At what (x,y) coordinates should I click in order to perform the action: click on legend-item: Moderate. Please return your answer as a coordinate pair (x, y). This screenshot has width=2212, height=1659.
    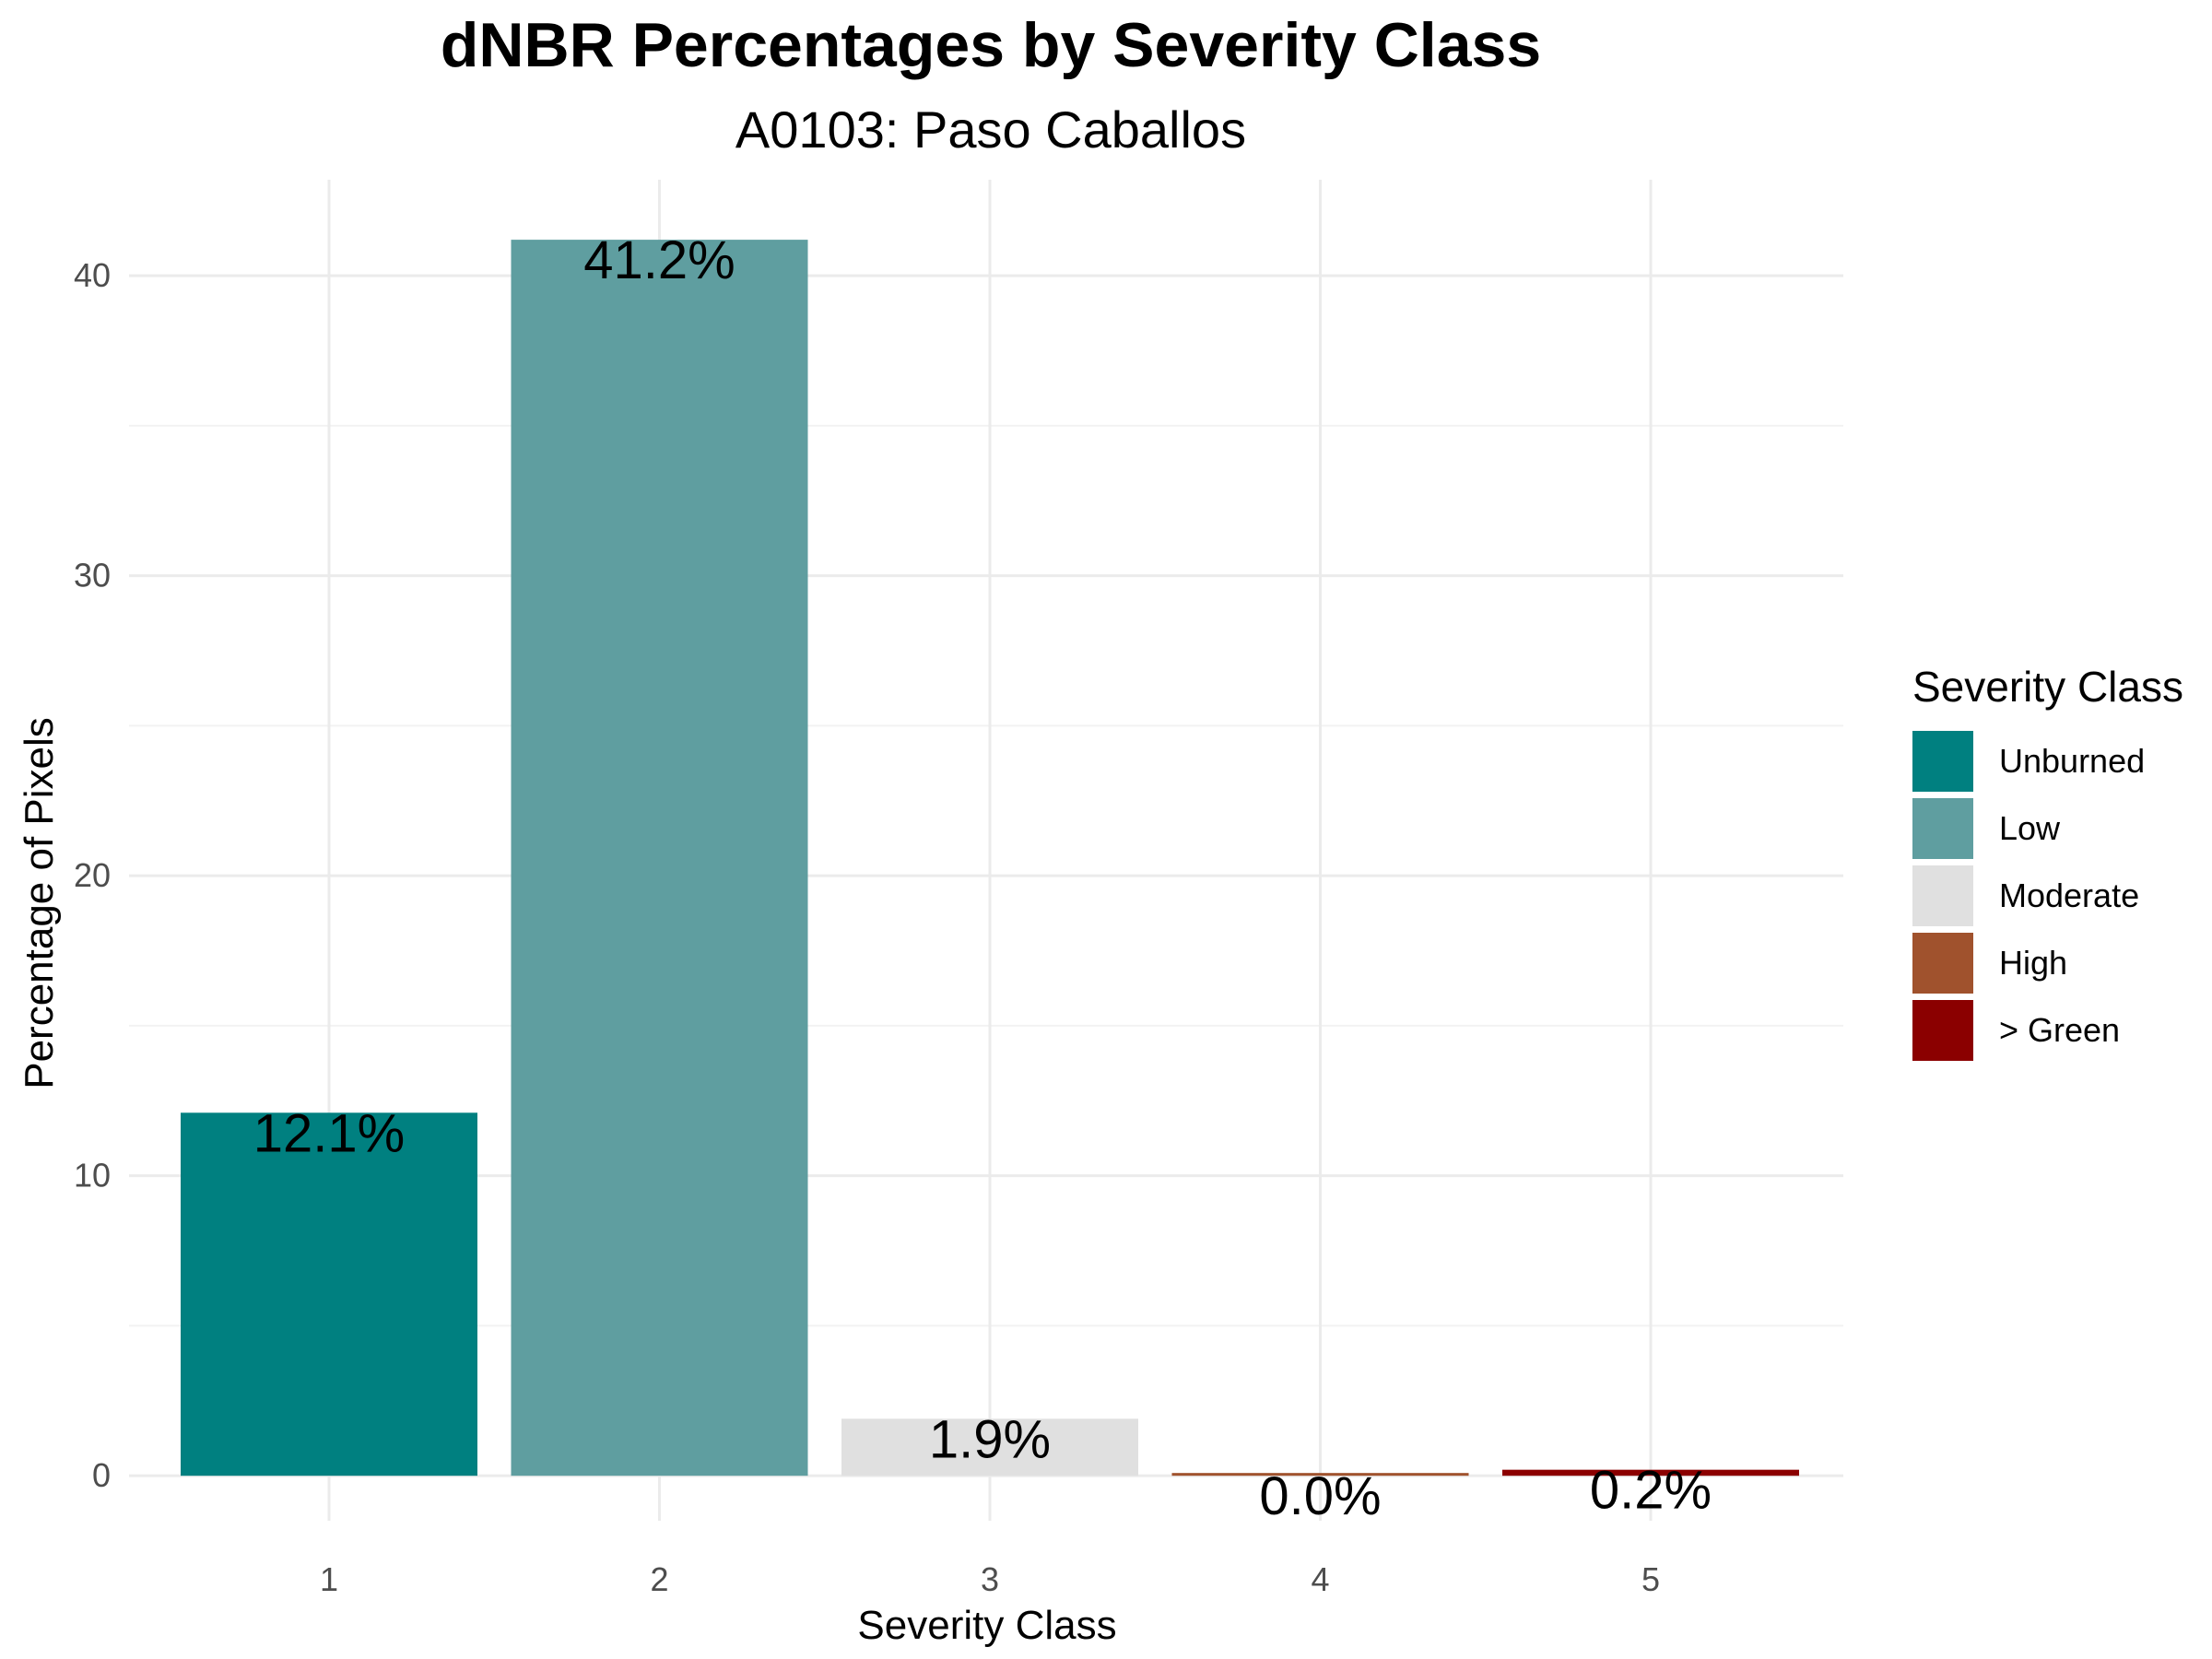
    Looking at the image, I should click on (2047, 896).